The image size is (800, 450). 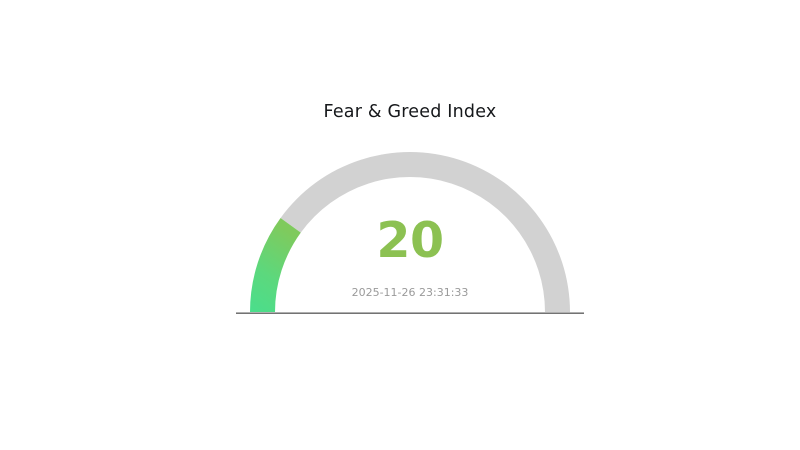 What do you see at coordinates (410, 240) in the screenshot?
I see `gauge-value-label: 20` at bounding box center [410, 240].